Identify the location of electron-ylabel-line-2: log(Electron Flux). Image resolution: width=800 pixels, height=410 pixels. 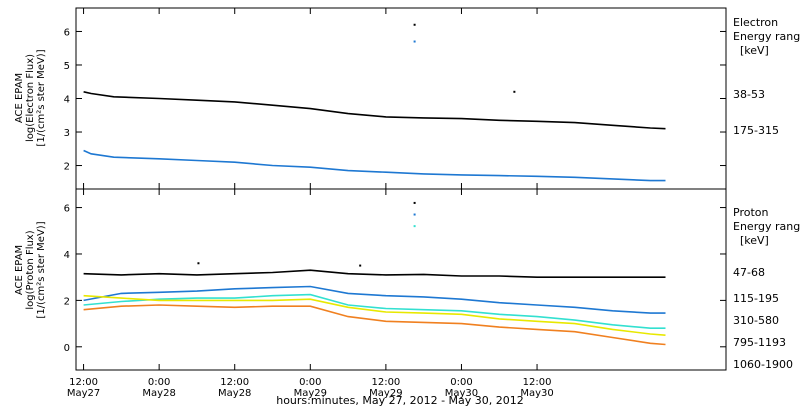
(30, 98).